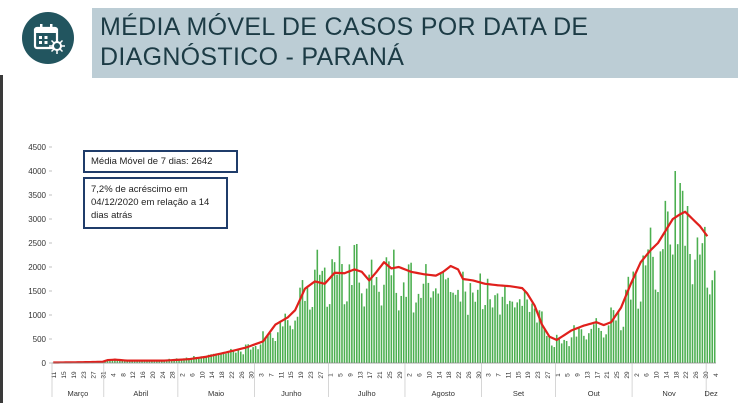 This screenshot has height=403, width=750. What do you see at coordinates (594, 393) in the screenshot?
I see `x-month-label: Out` at bounding box center [594, 393].